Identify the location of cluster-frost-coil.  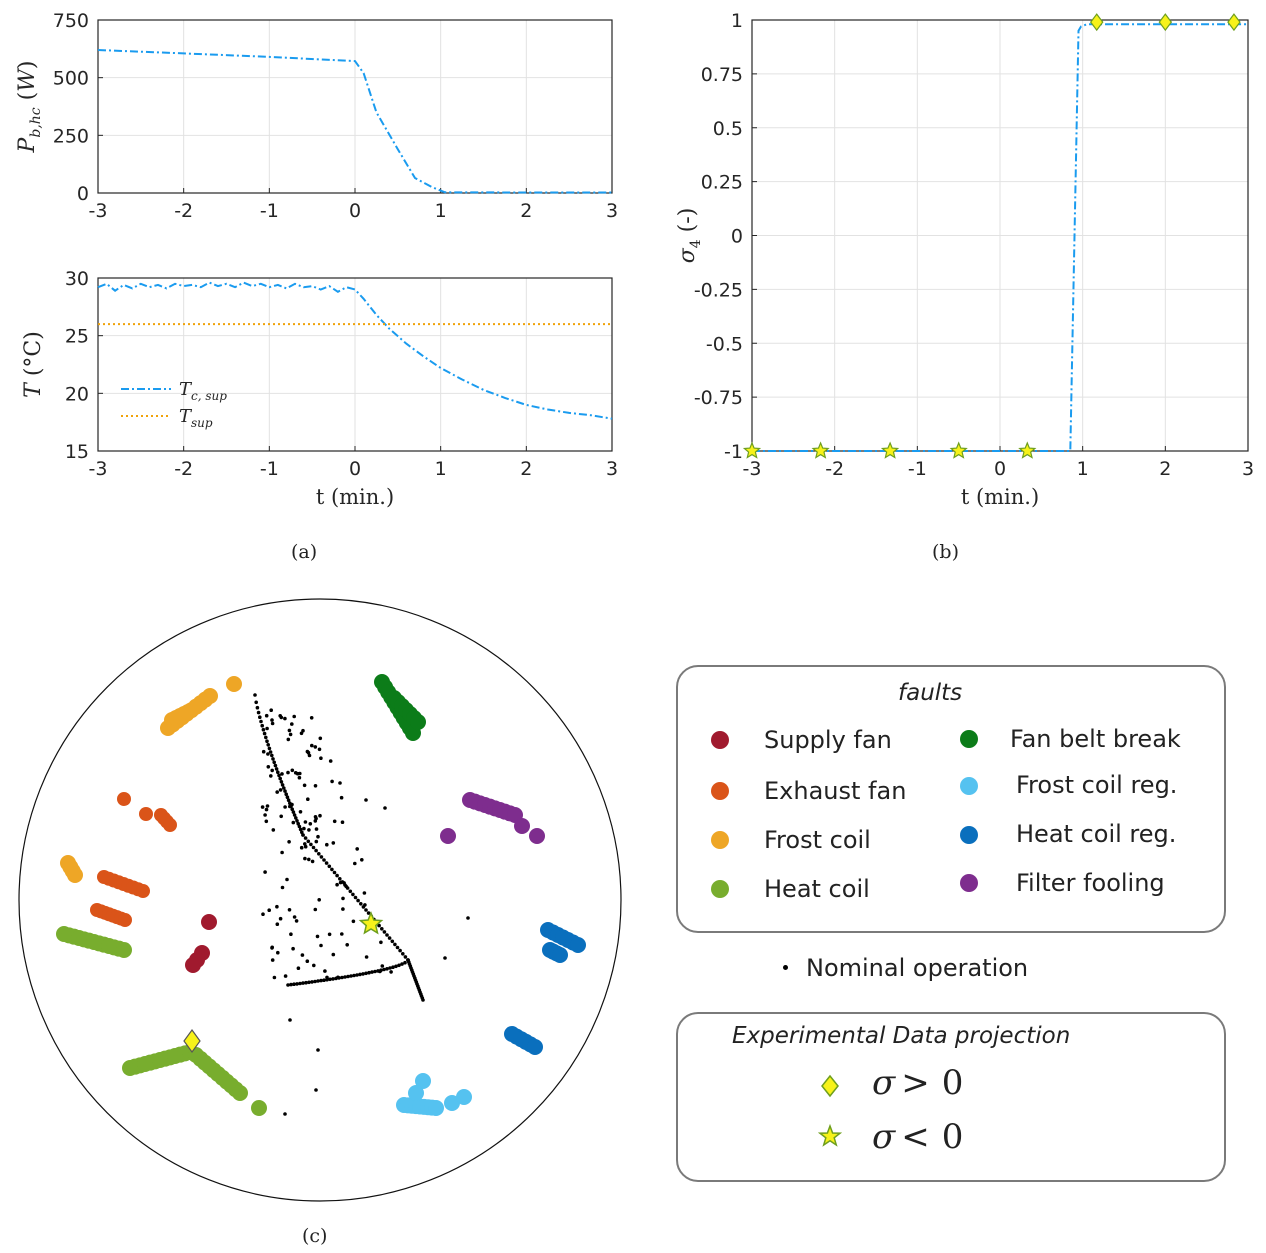
(234, 684).